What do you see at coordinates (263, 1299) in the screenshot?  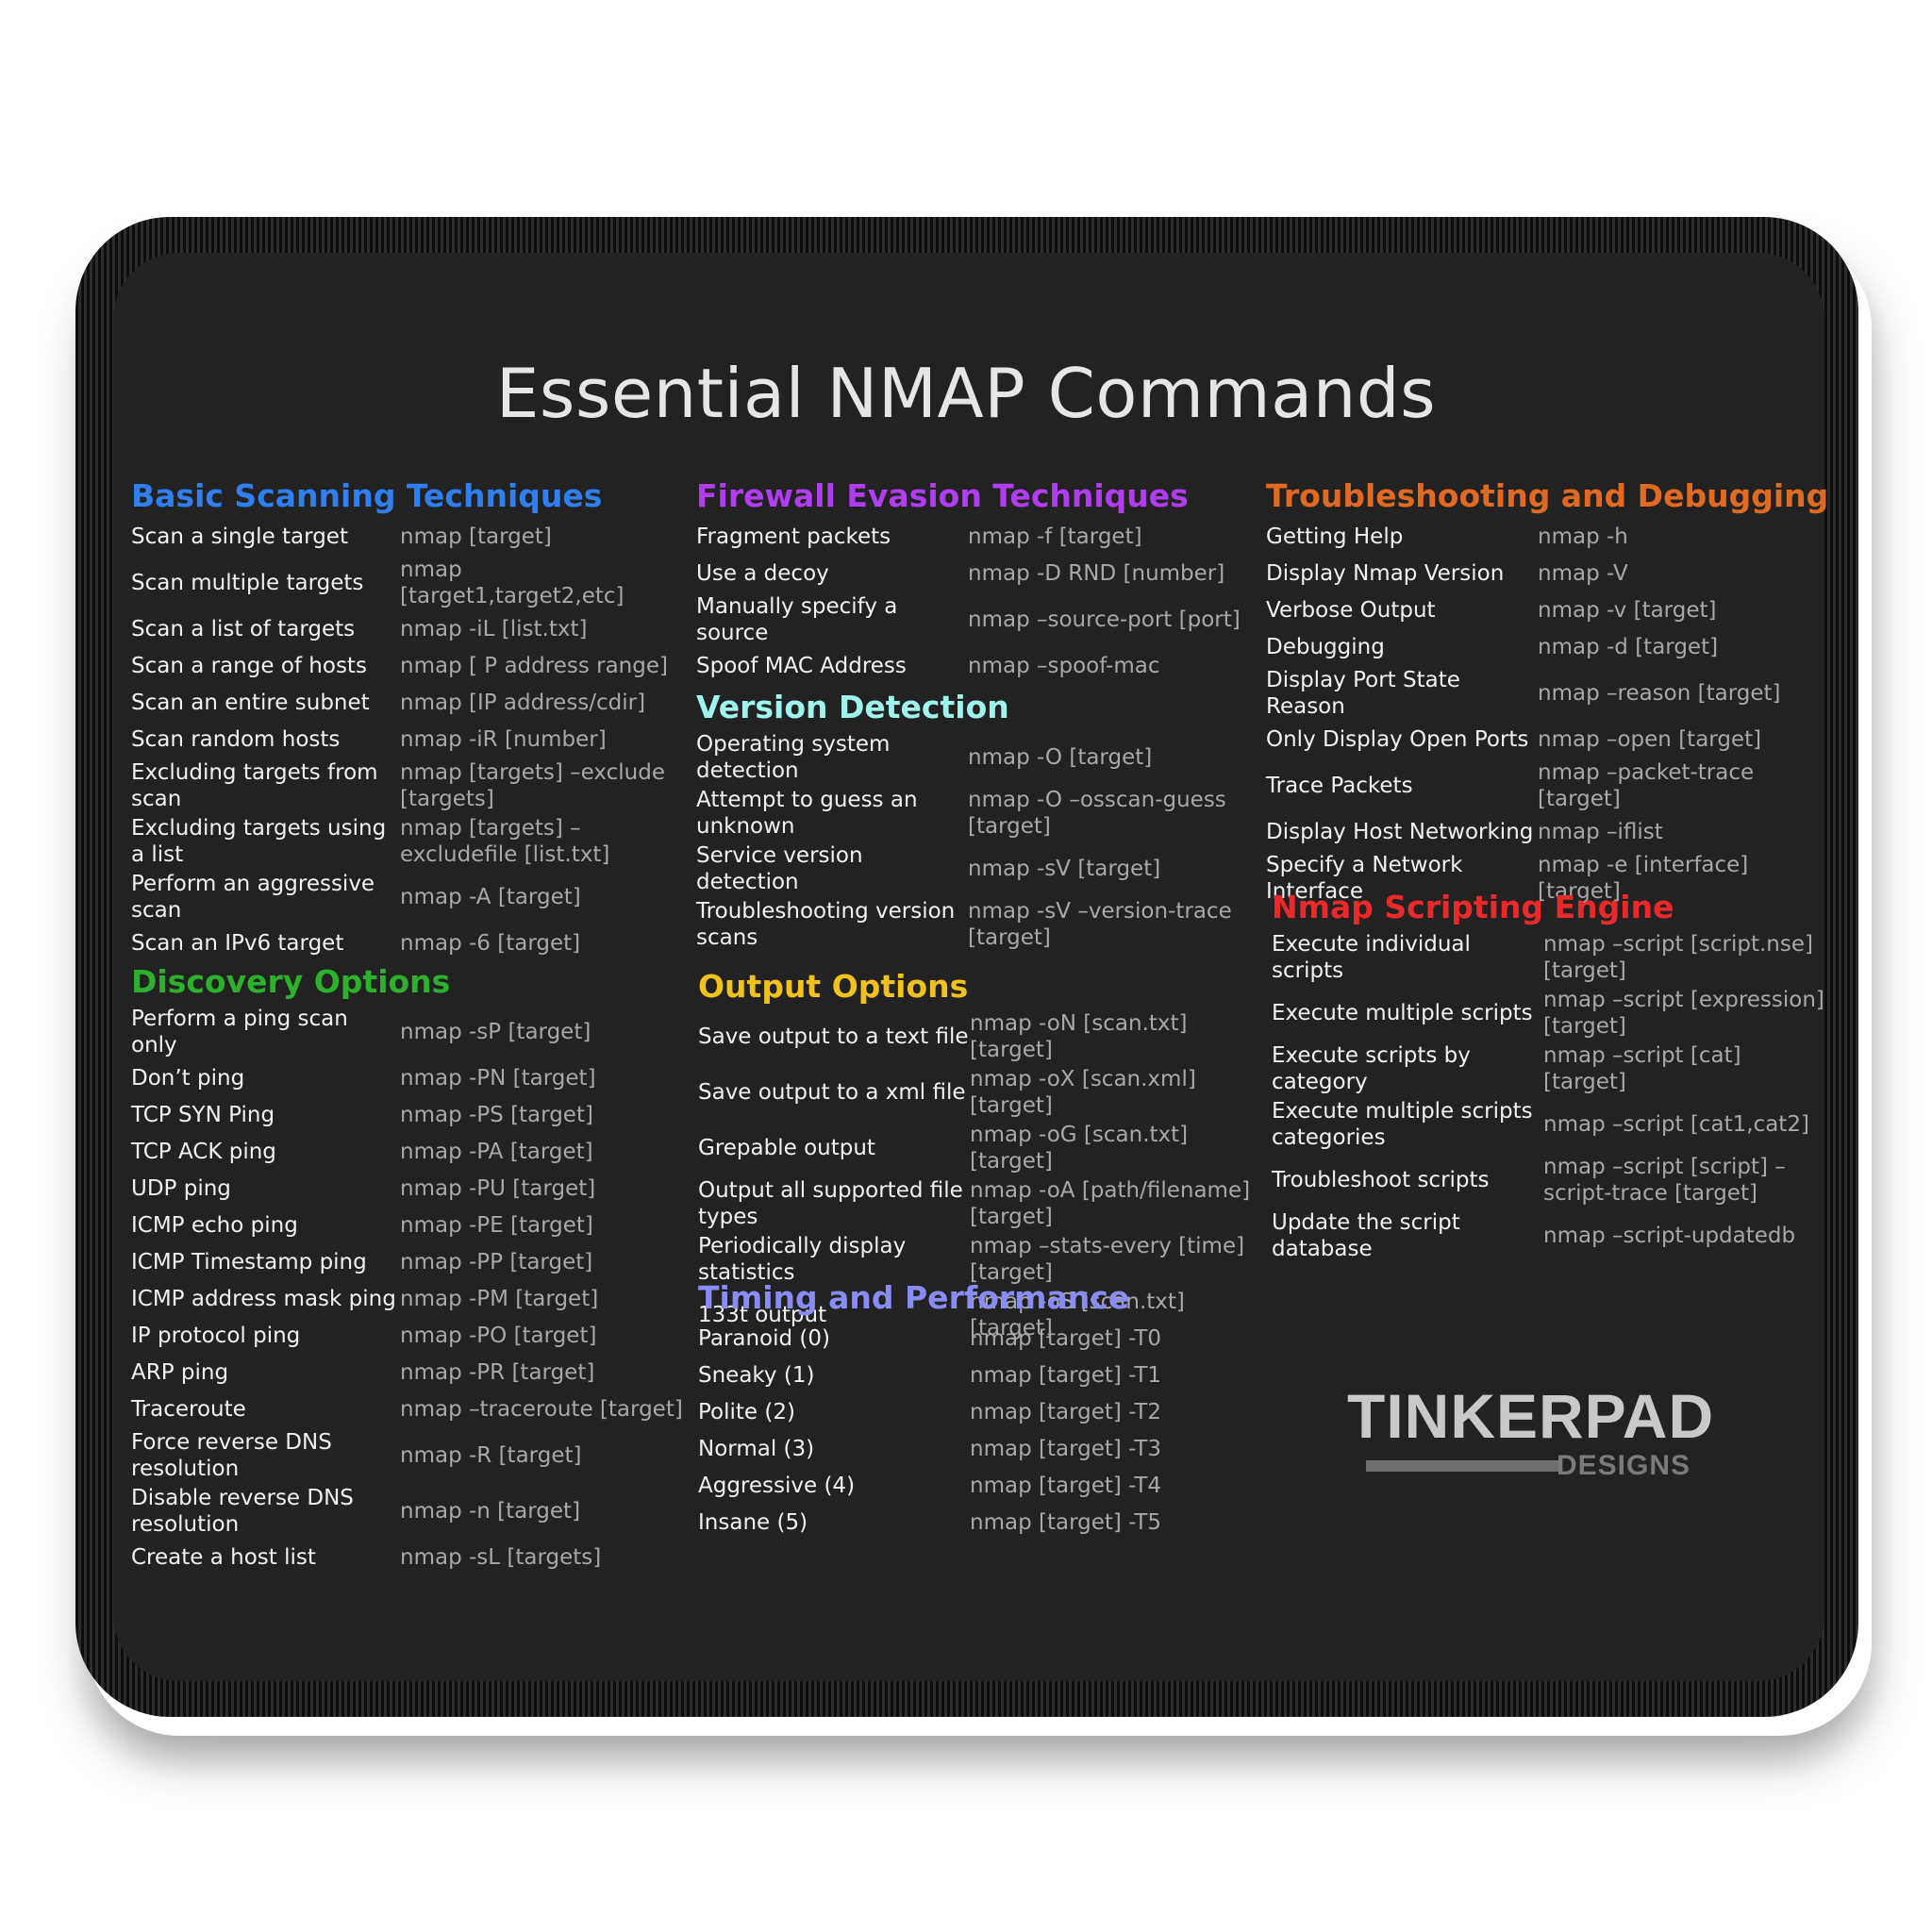 I see `command-description: ICMP address mask ping` at bounding box center [263, 1299].